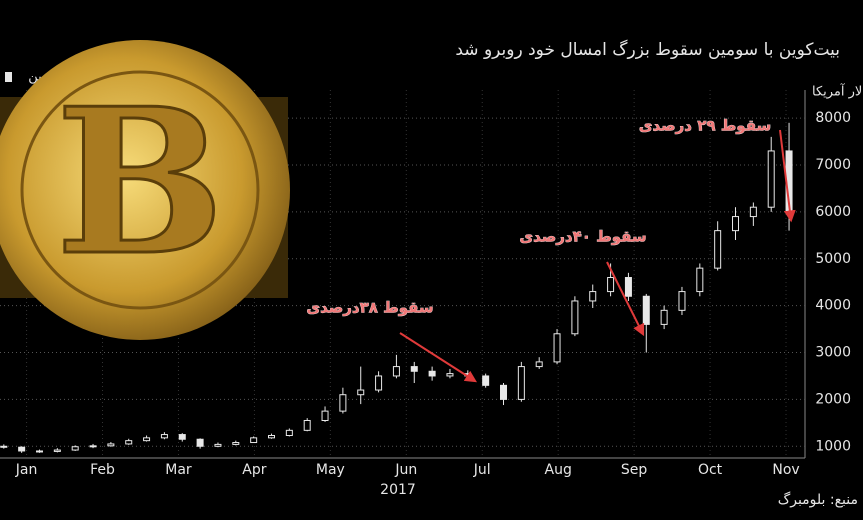 Image resolution: width=863 pixels, height=520 pixels. What do you see at coordinates (369, 308) in the screenshot?
I see `annotation: سقوط ۳۸درصدی` at bounding box center [369, 308].